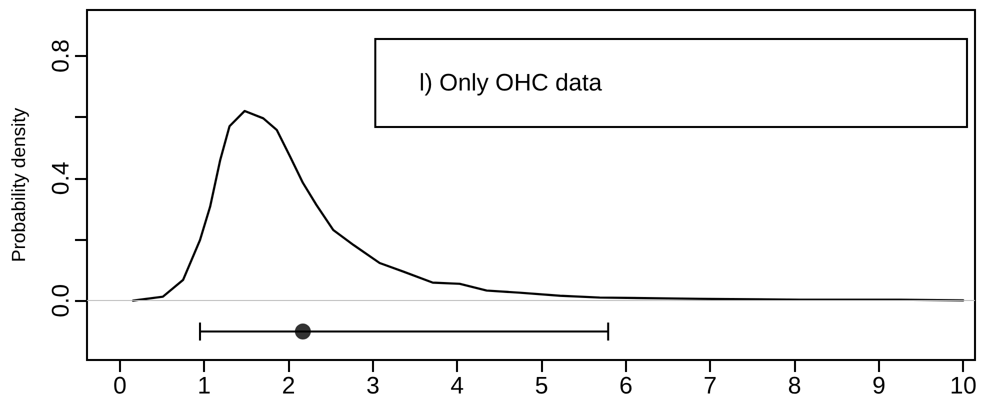 This screenshot has height=401, width=989. What do you see at coordinates (61, 301) in the screenshot?
I see `y-tick-label: 0.0` at bounding box center [61, 301].